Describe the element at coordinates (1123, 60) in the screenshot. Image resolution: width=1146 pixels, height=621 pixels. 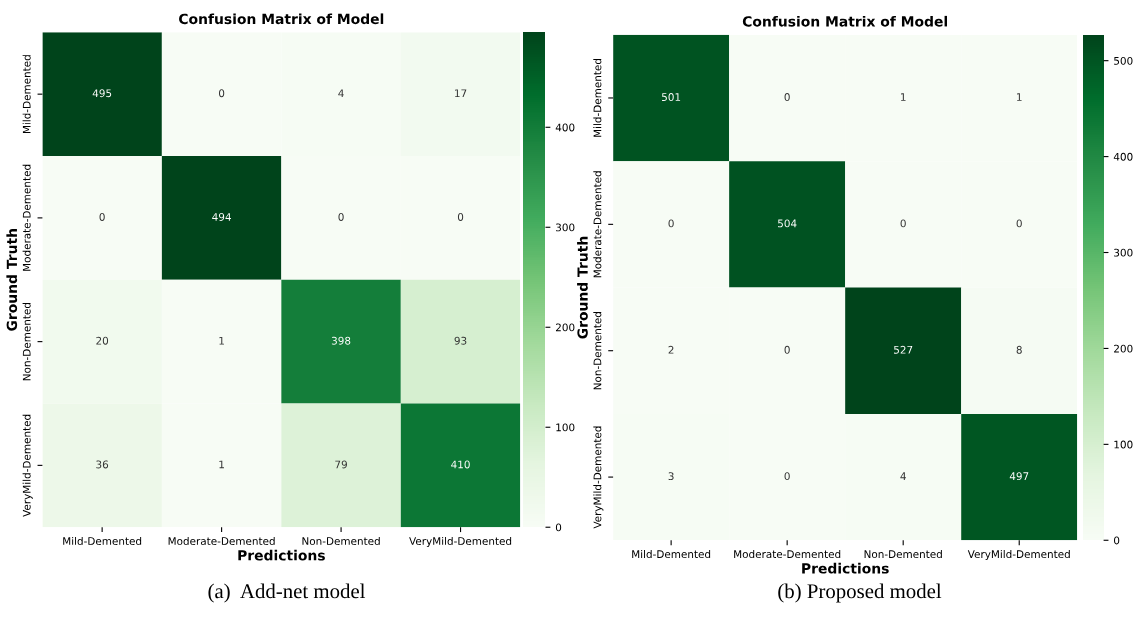
I see `color-bar-label: 500` at that location.